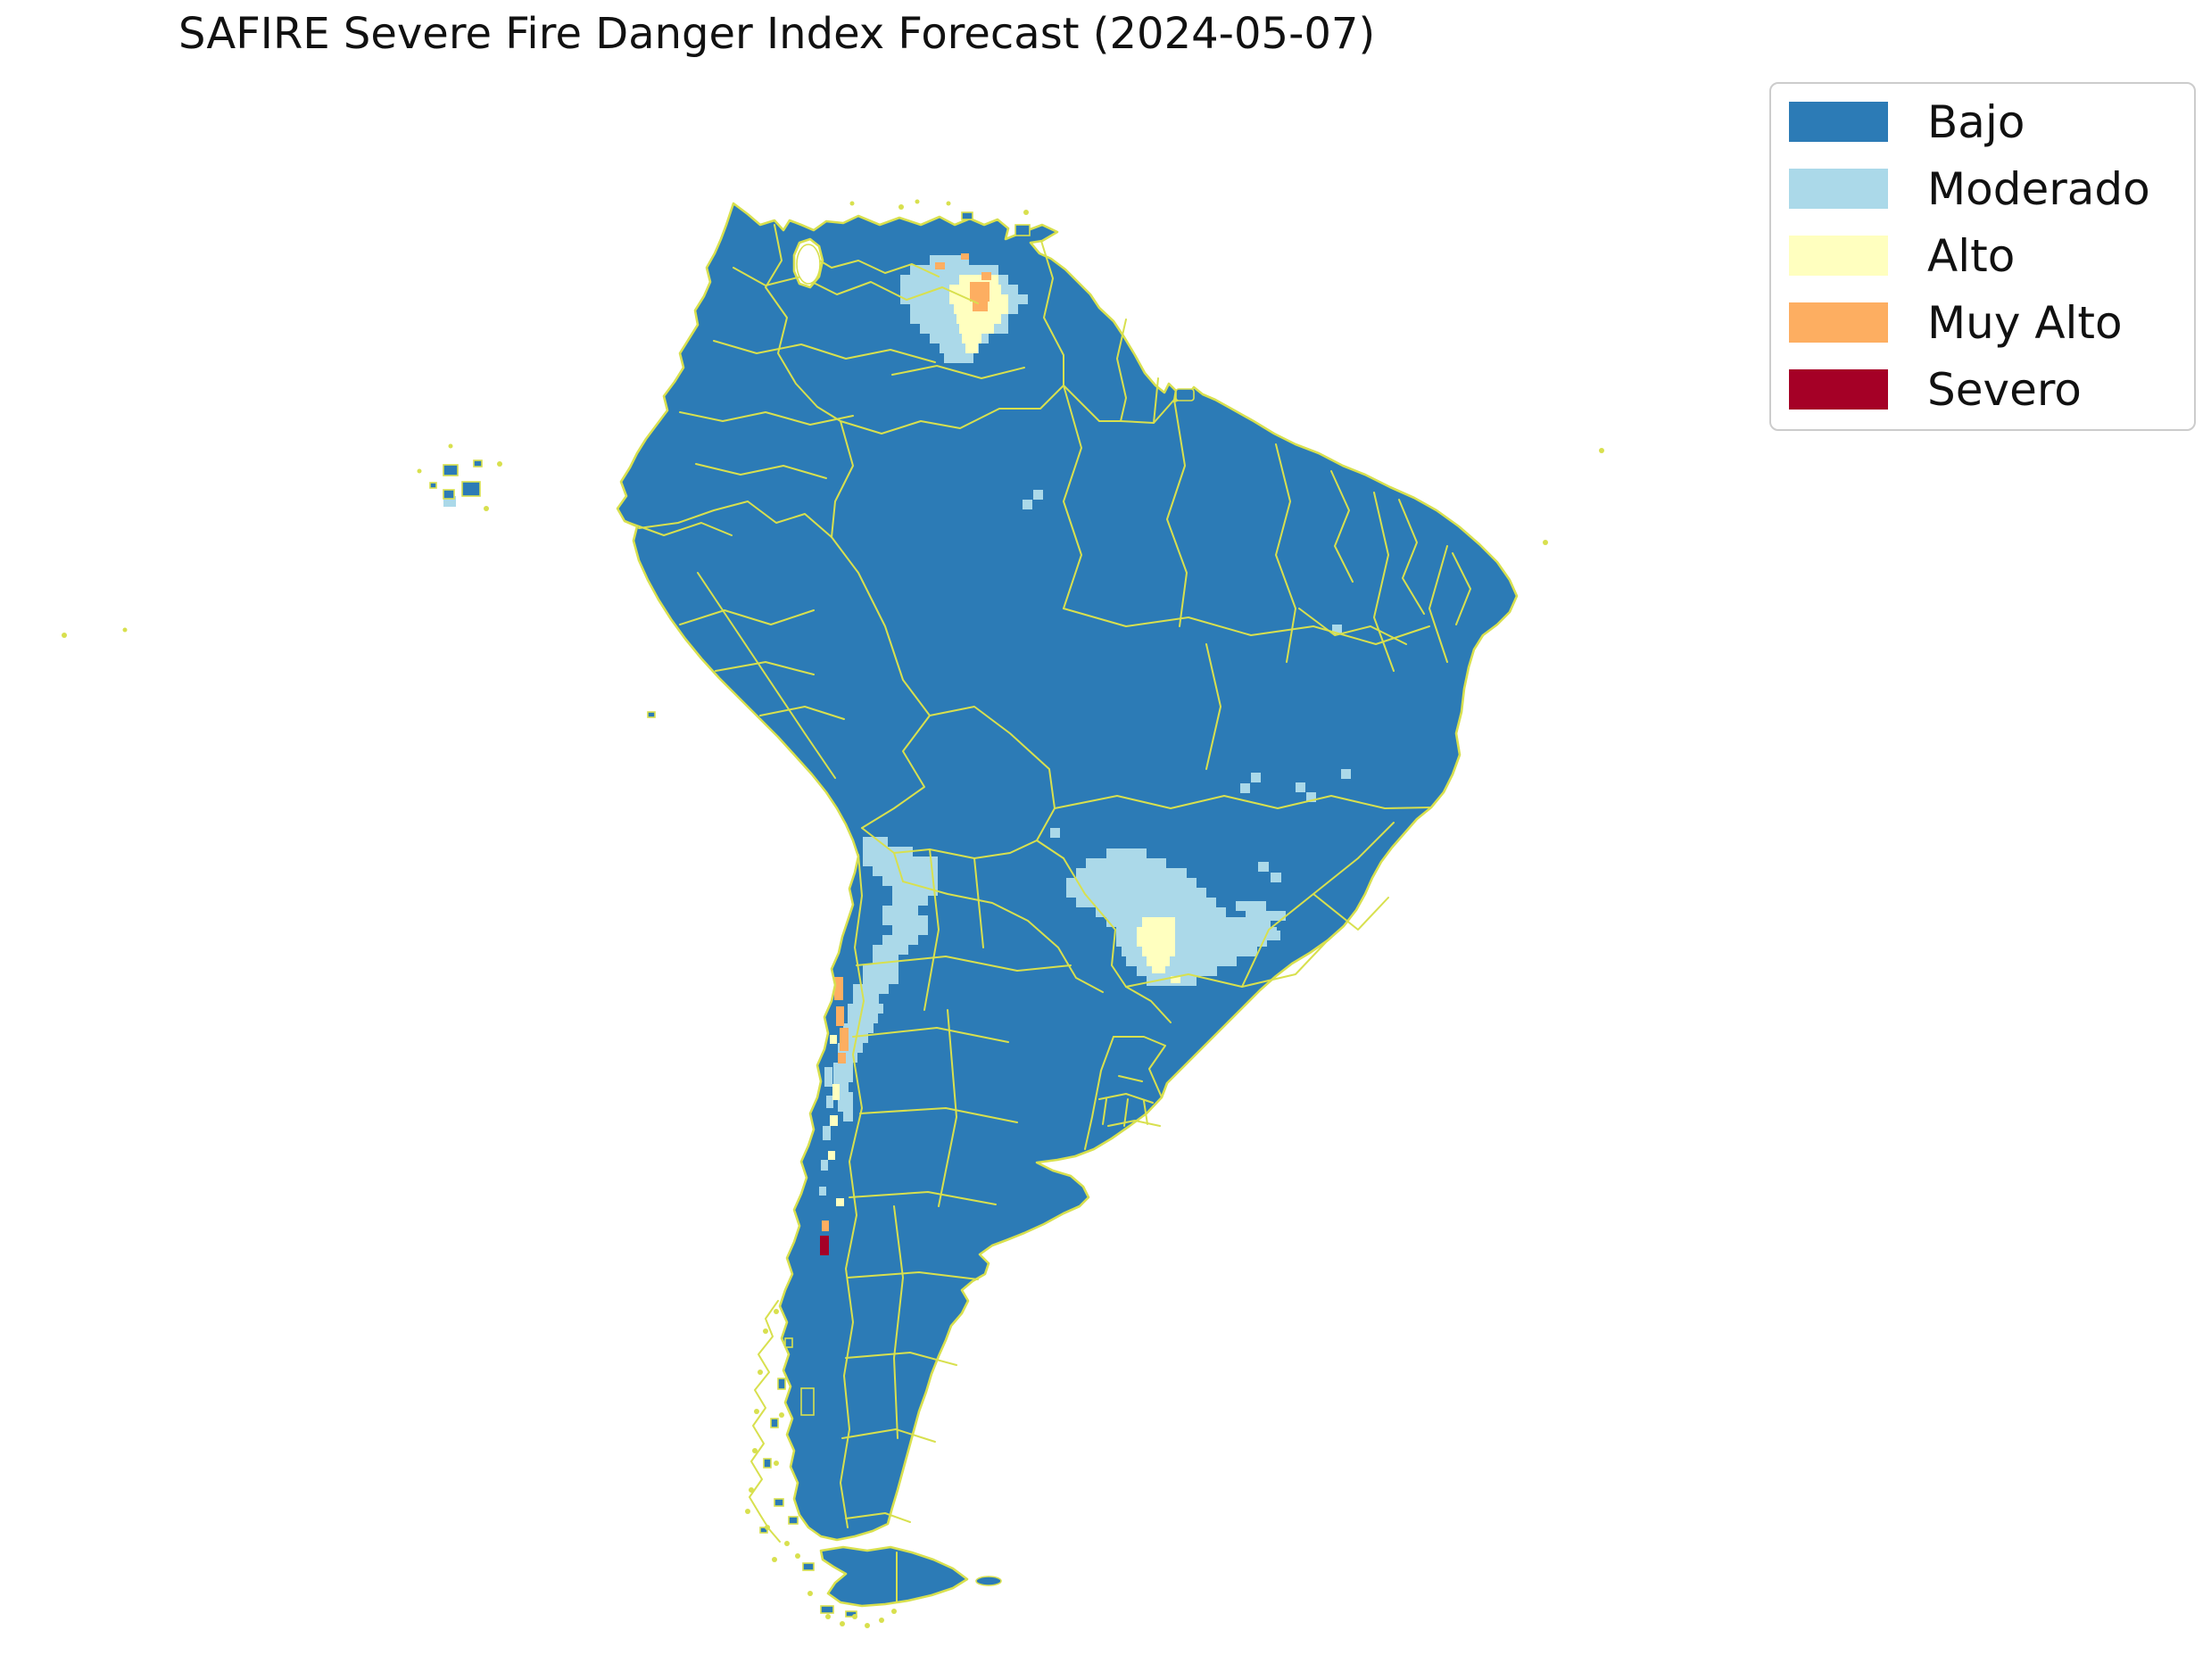 Image resolution: width=2211 pixels, height=1680 pixels. What do you see at coordinates (2005, 389) in the screenshot?
I see `legend-label-severo: Severo` at bounding box center [2005, 389].